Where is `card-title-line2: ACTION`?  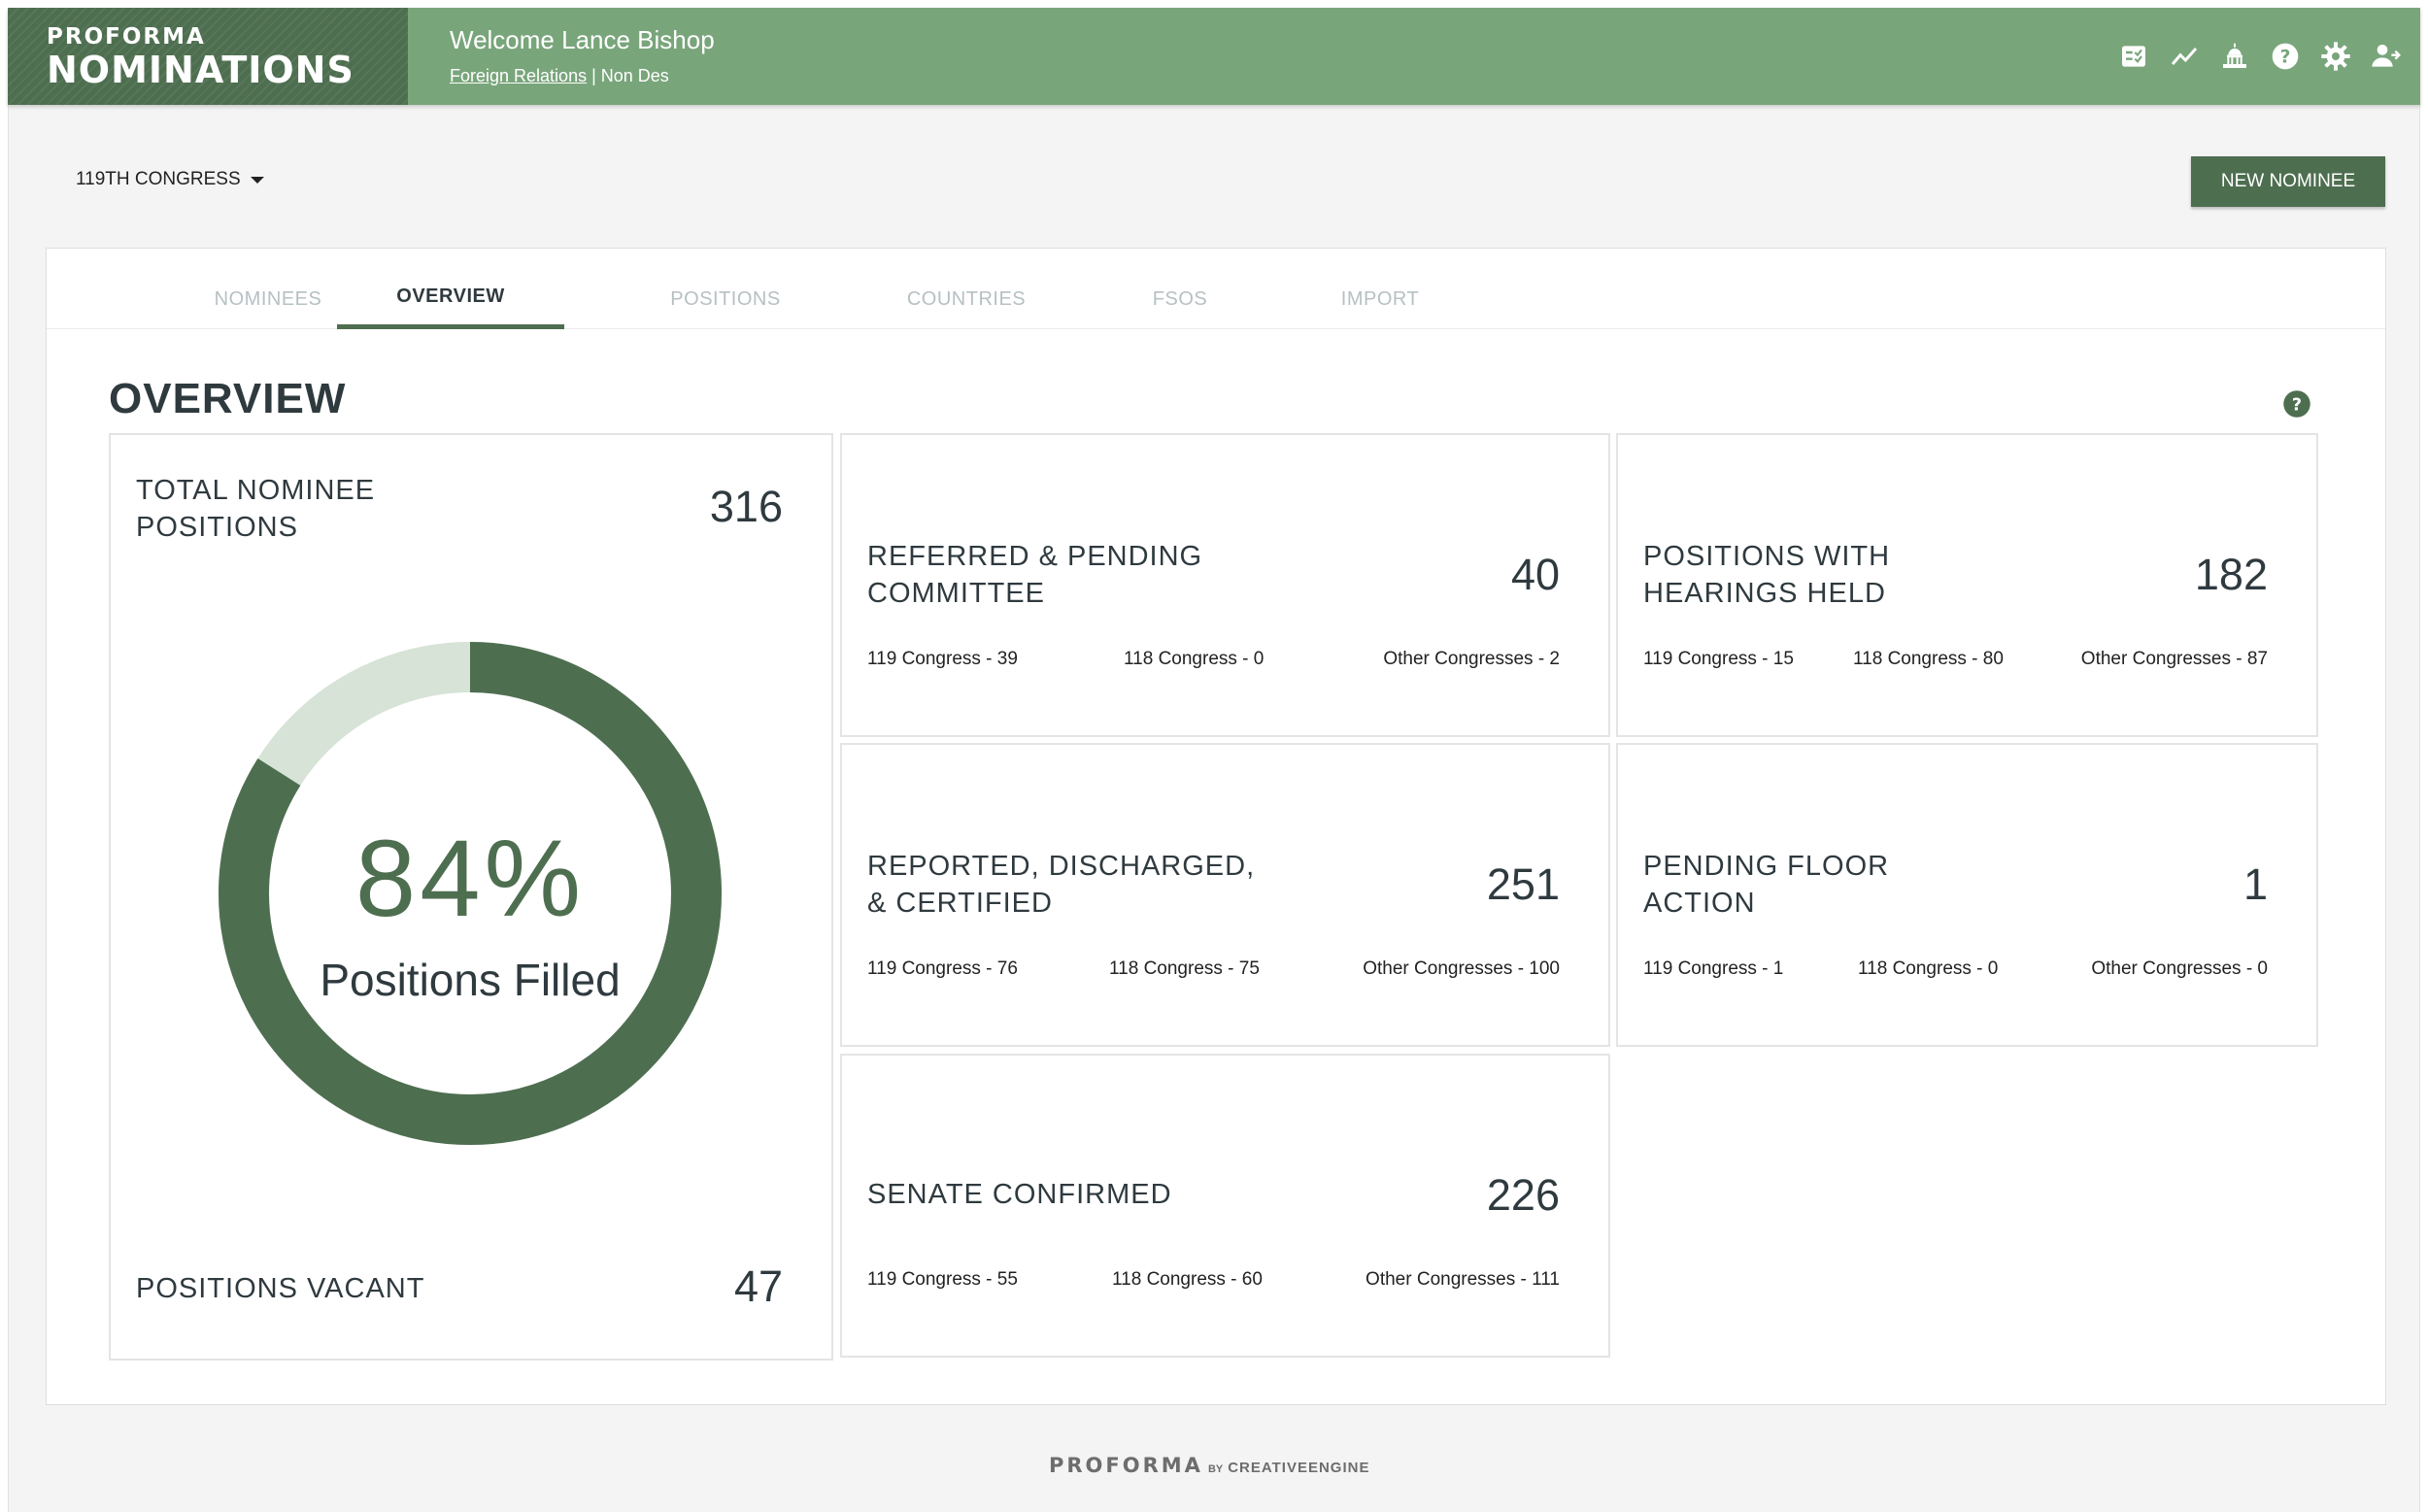 card-title-line2: ACTION is located at coordinates (1699, 903).